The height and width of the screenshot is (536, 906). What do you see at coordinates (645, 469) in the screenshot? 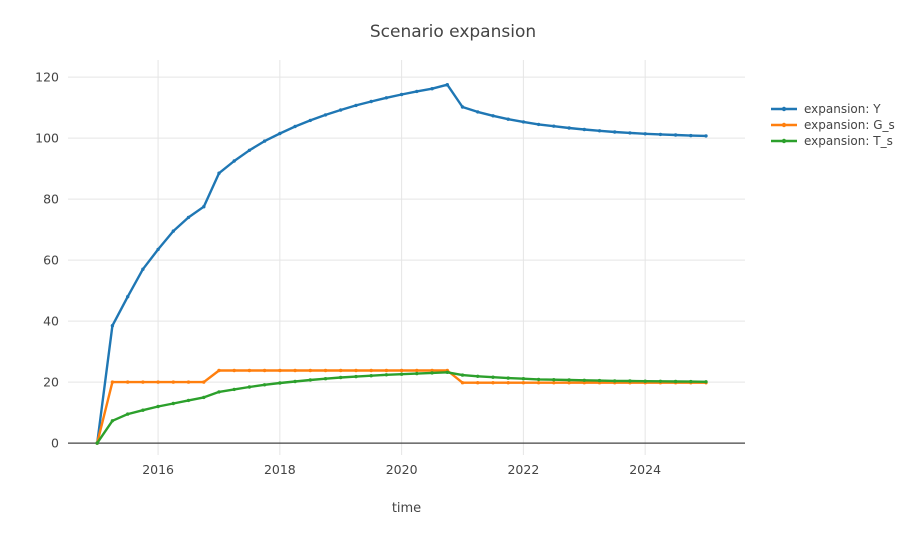
I see `x-tick-label: 2024` at bounding box center [645, 469].